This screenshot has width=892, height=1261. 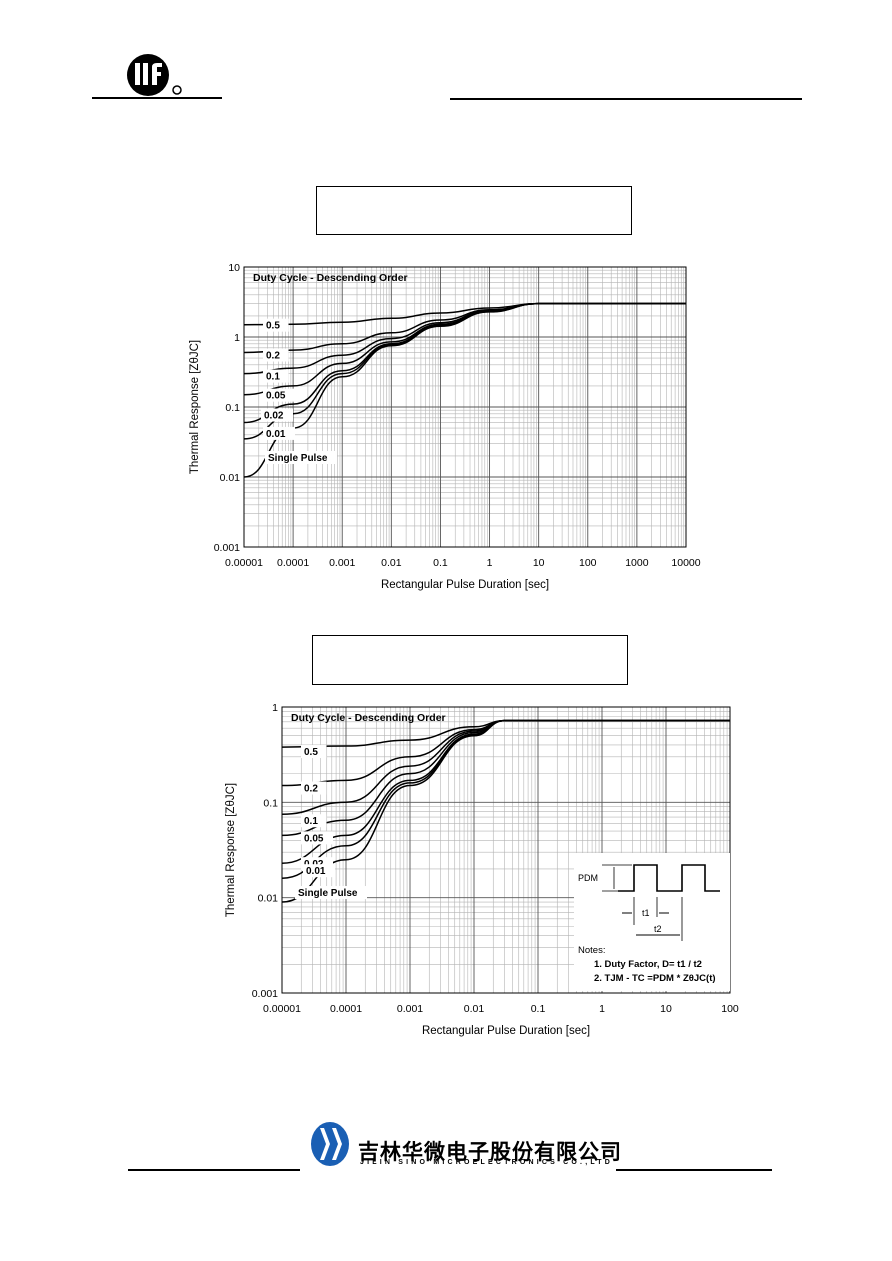 I want to click on chart2-x-axis-label: Rectangular Pulse Duration [sec], so click(x=506, y=1031).